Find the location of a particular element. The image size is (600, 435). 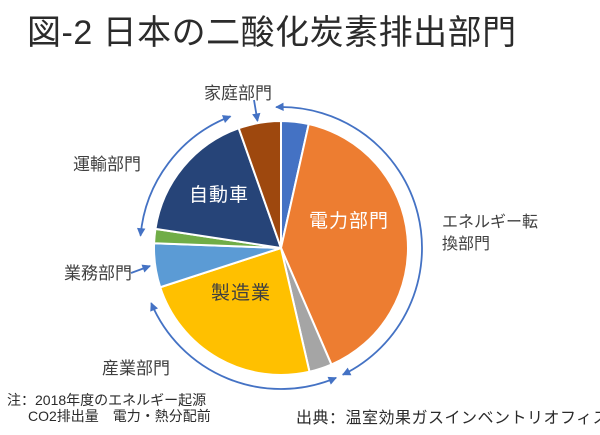

slice-label-manufacturing: 製造業 is located at coordinates (241, 293).